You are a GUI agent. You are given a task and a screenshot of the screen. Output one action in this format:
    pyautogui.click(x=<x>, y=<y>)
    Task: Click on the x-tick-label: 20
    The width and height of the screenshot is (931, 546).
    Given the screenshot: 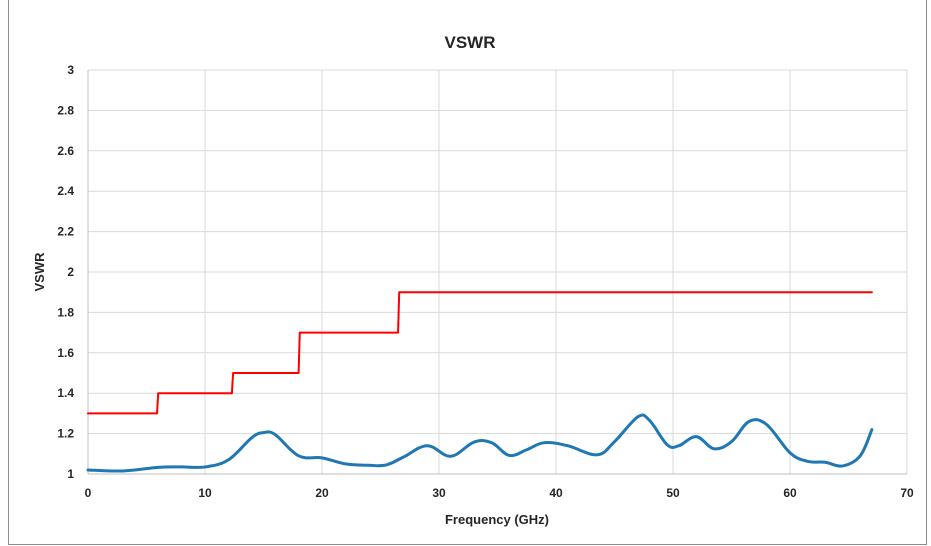 What is the action you would take?
    pyautogui.click(x=322, y=493)
    